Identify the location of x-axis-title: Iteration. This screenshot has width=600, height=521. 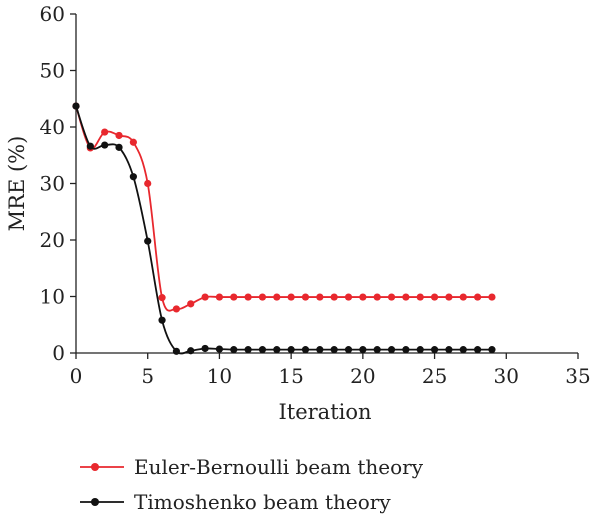
(324, 412).